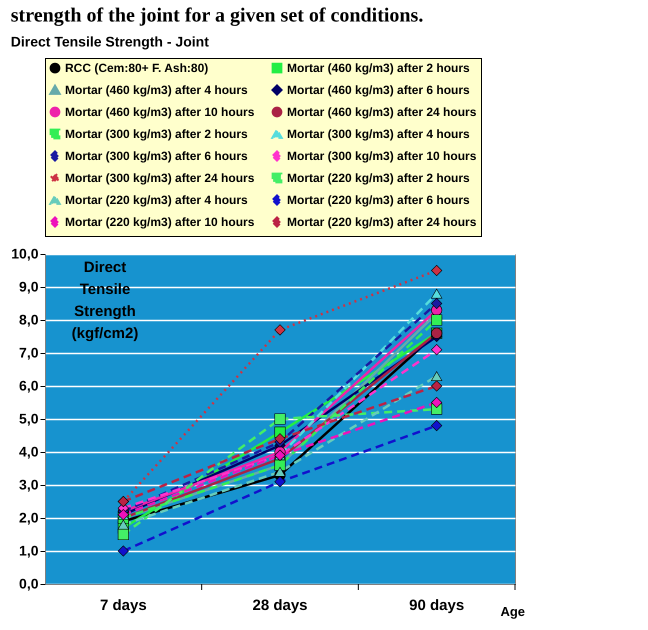  Describe the element at coordinates (25, 254) in the screenshot. I see `y-tick-label: 10,0` at that location.